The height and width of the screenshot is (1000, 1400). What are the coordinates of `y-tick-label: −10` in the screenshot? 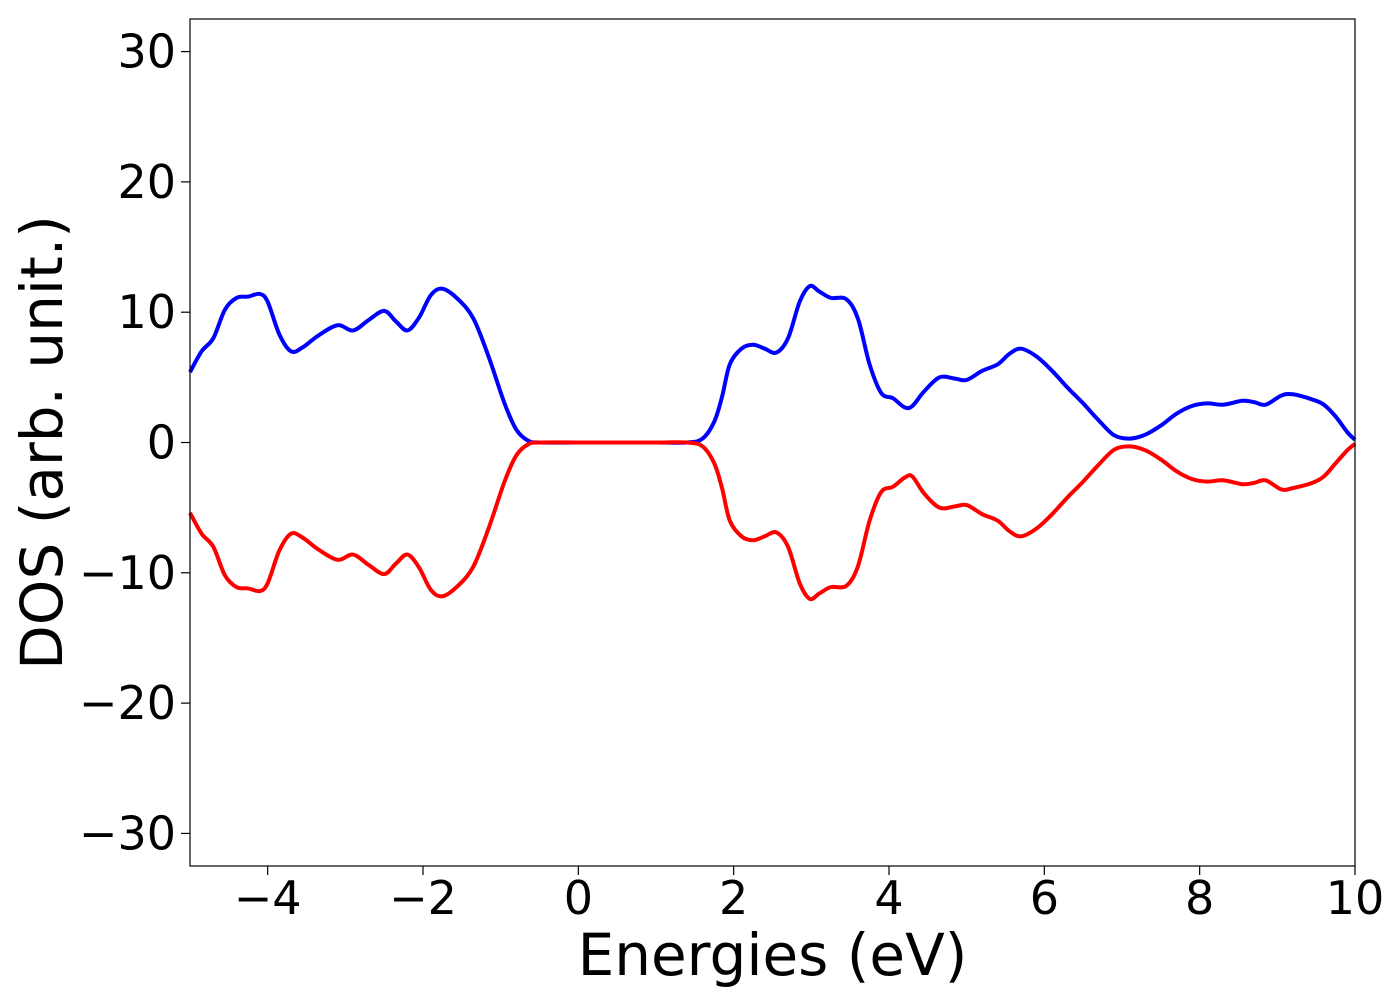 It's located at (127, 573).